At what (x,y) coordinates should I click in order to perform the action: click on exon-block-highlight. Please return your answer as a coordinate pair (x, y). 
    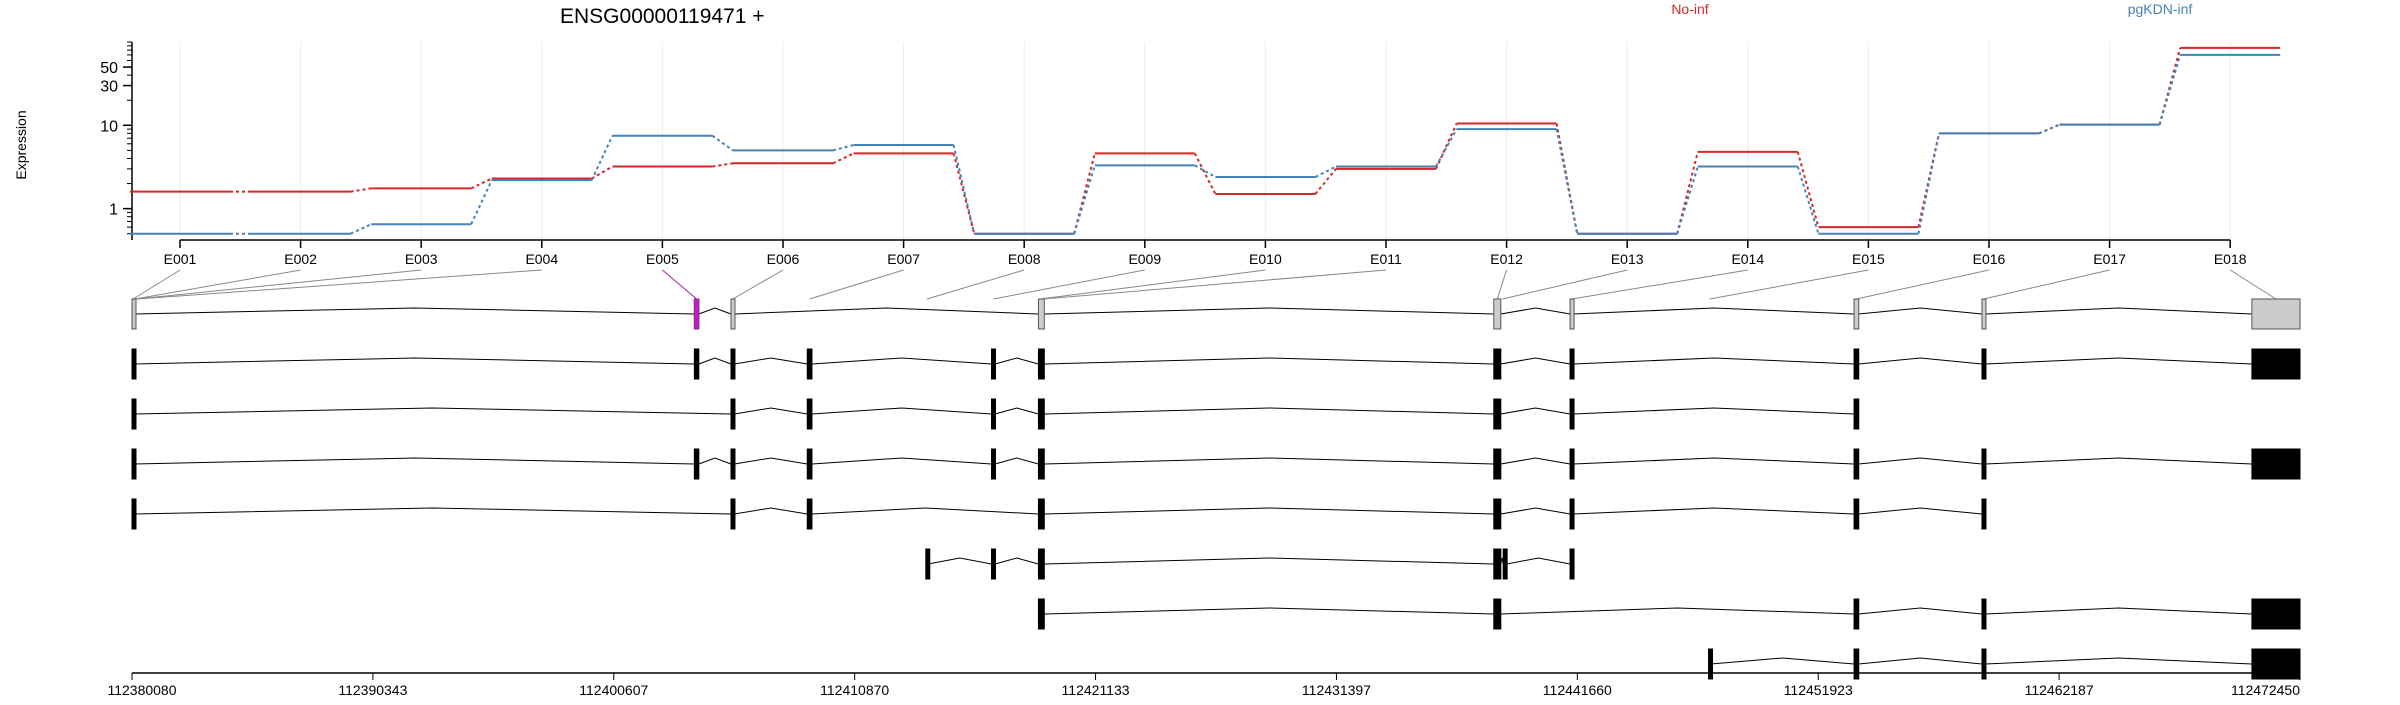
    Looking at the image, I should click on (696, 314).